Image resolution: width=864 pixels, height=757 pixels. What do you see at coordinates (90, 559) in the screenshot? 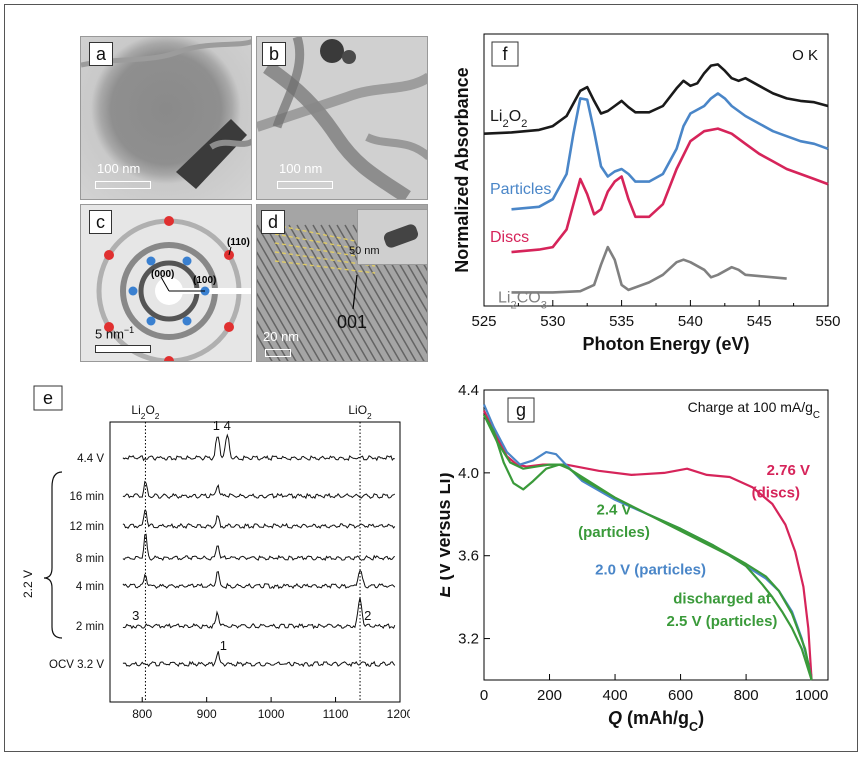
I see `trace-label: 8 min` at bounding box center [90, 559].